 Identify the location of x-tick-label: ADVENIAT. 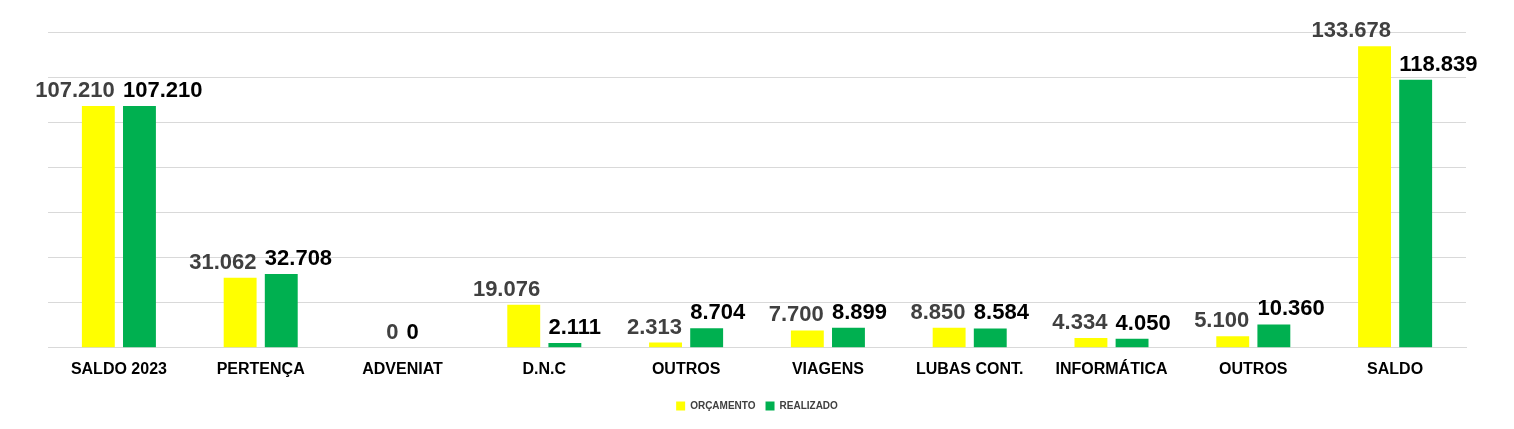
(403, 368).